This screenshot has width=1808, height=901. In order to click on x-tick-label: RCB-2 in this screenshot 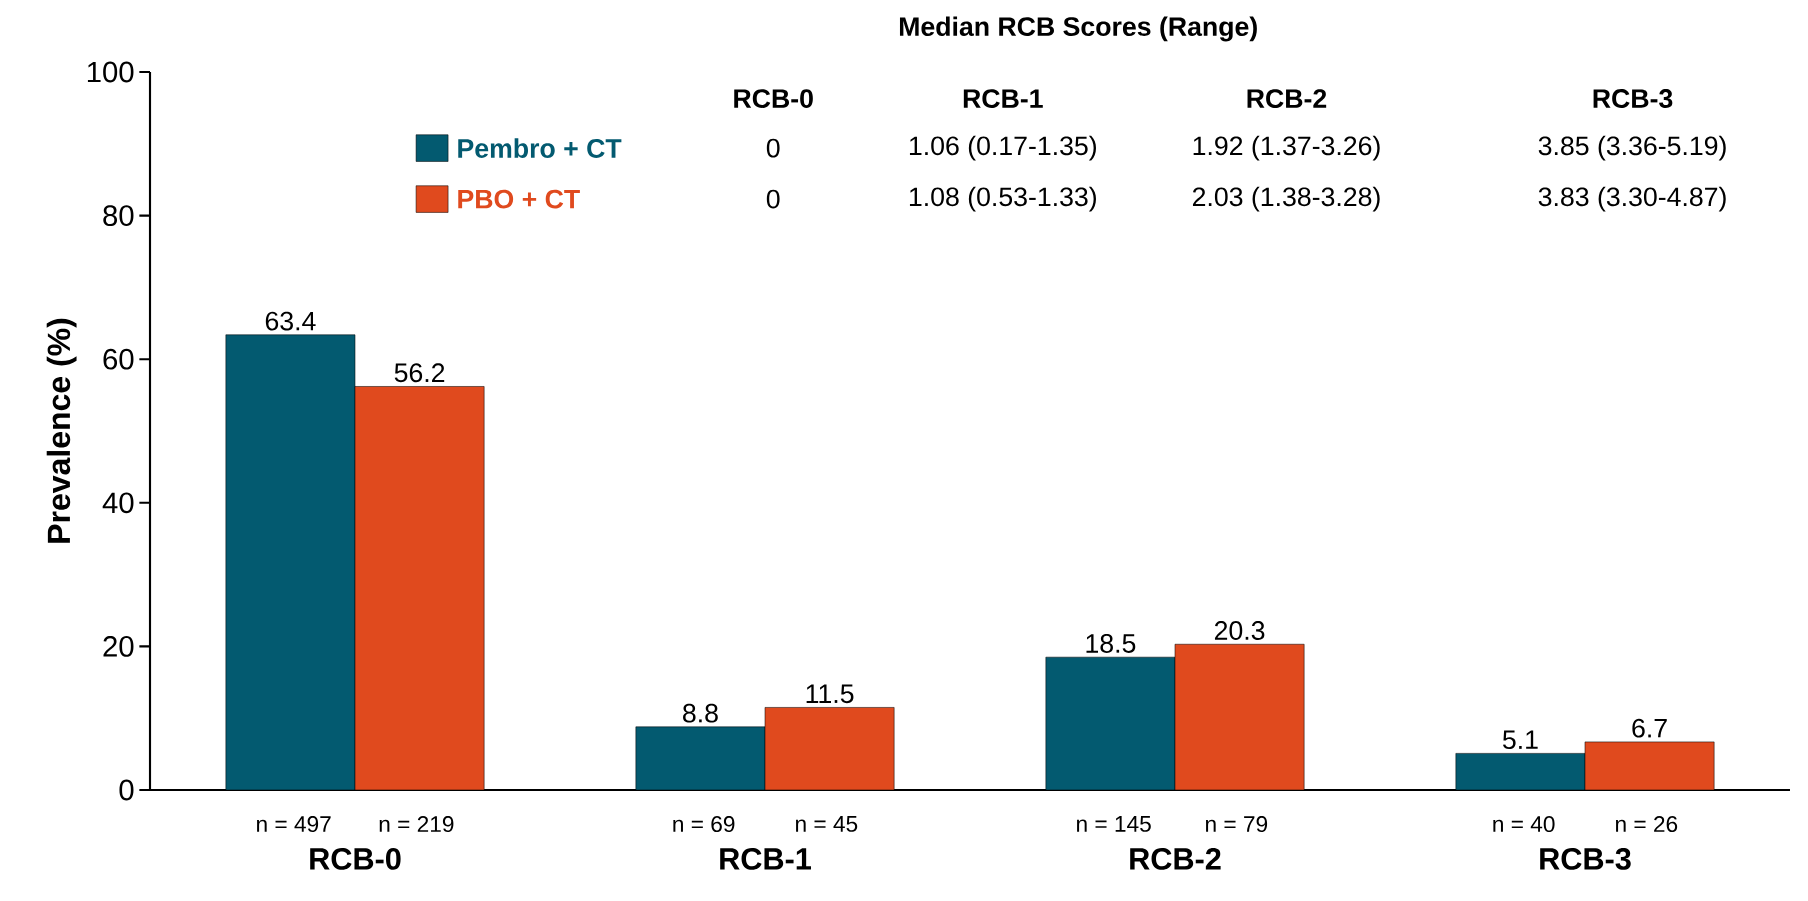, I will do `click(1175, 859)`.